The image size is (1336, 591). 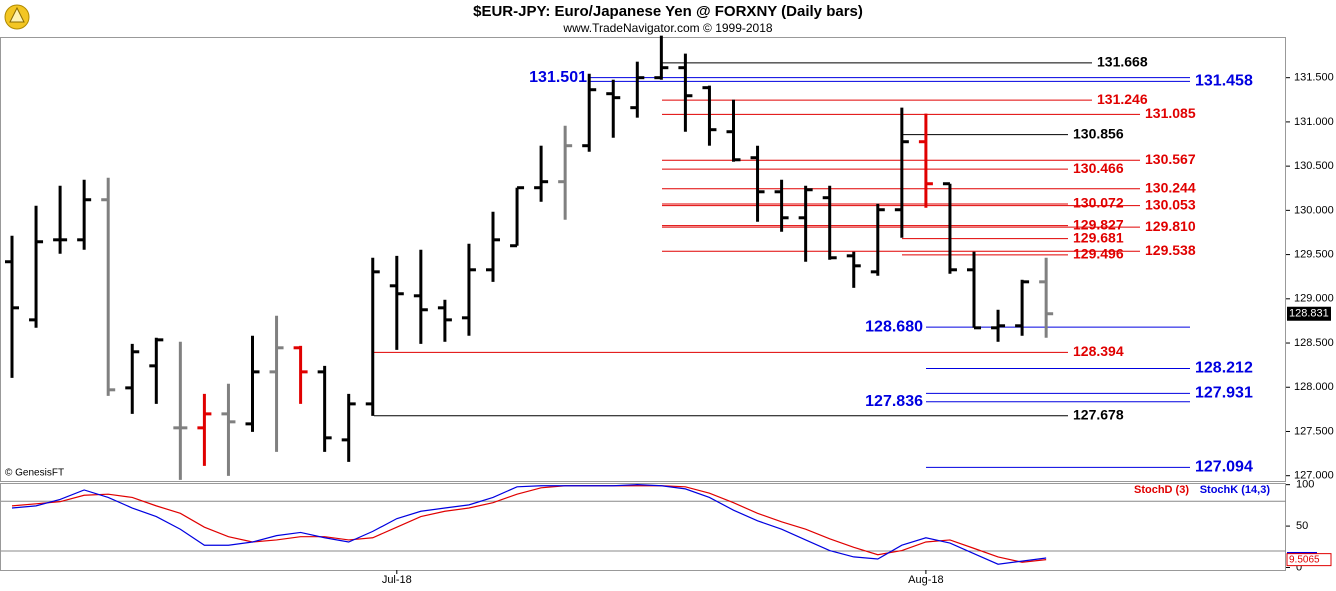 I want to click on level-label: 129.827, so click(x=1098, y=224).